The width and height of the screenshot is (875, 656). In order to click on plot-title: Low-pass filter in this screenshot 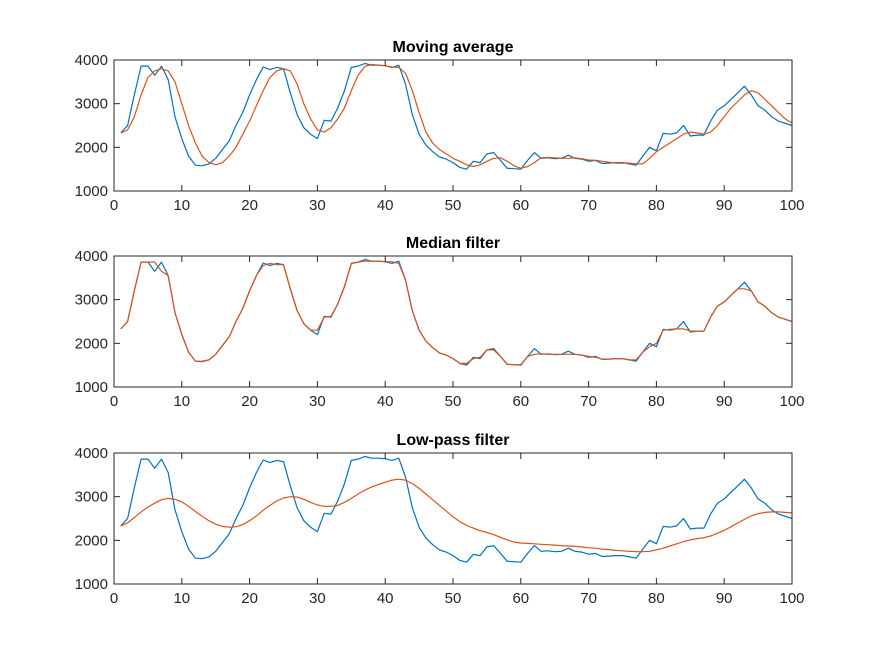, I will do `click(453, 440)`.